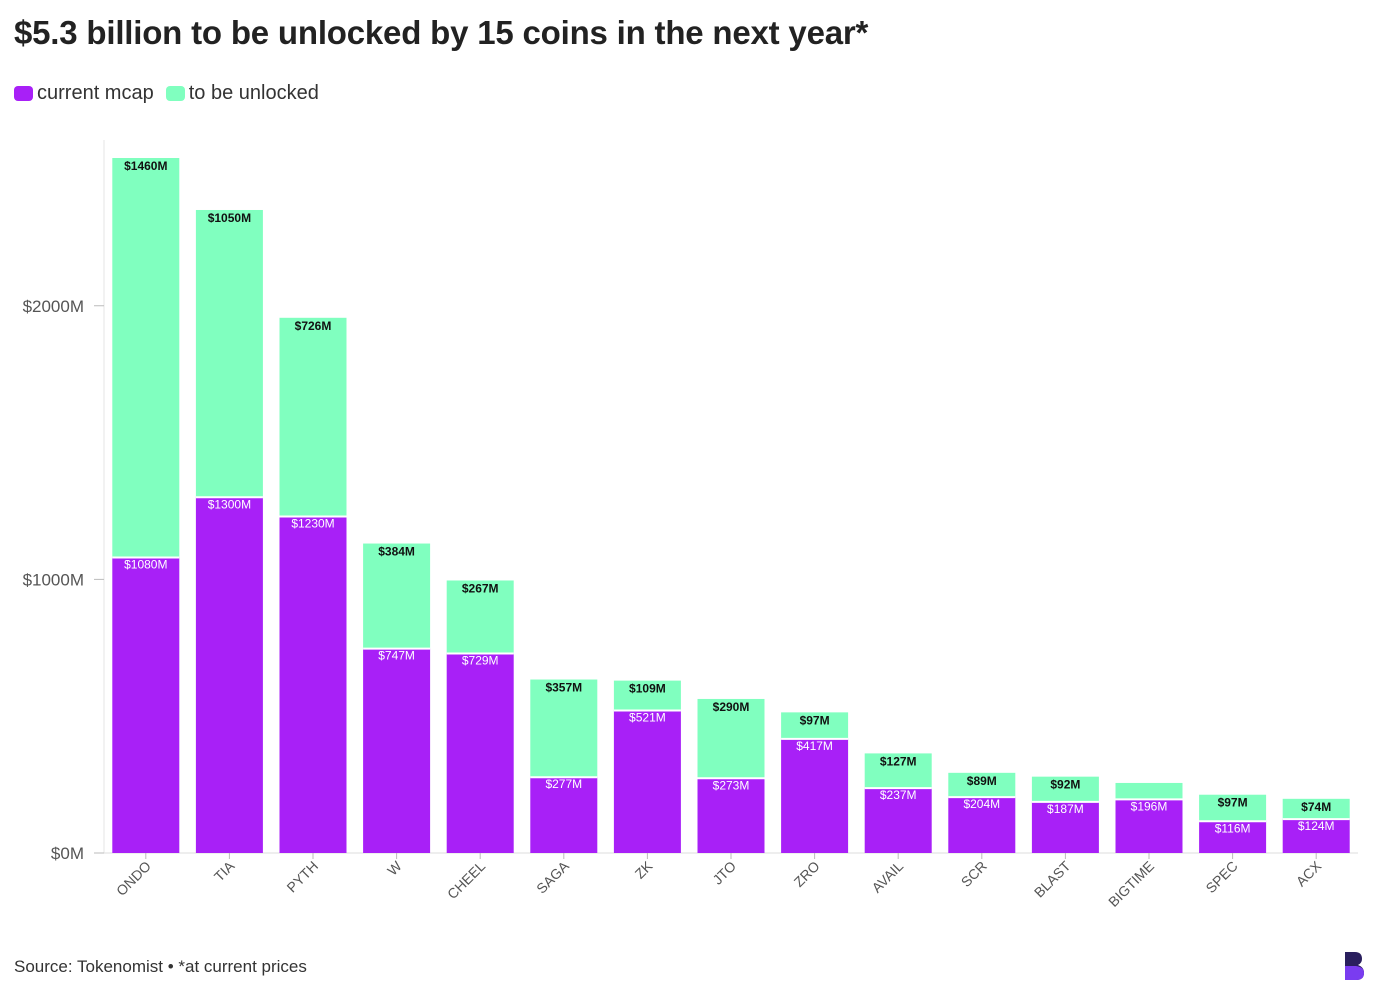 The image size is (1384, 999). I want to click on data-label-to-be-unlocked: $290M, so click(731, 707).